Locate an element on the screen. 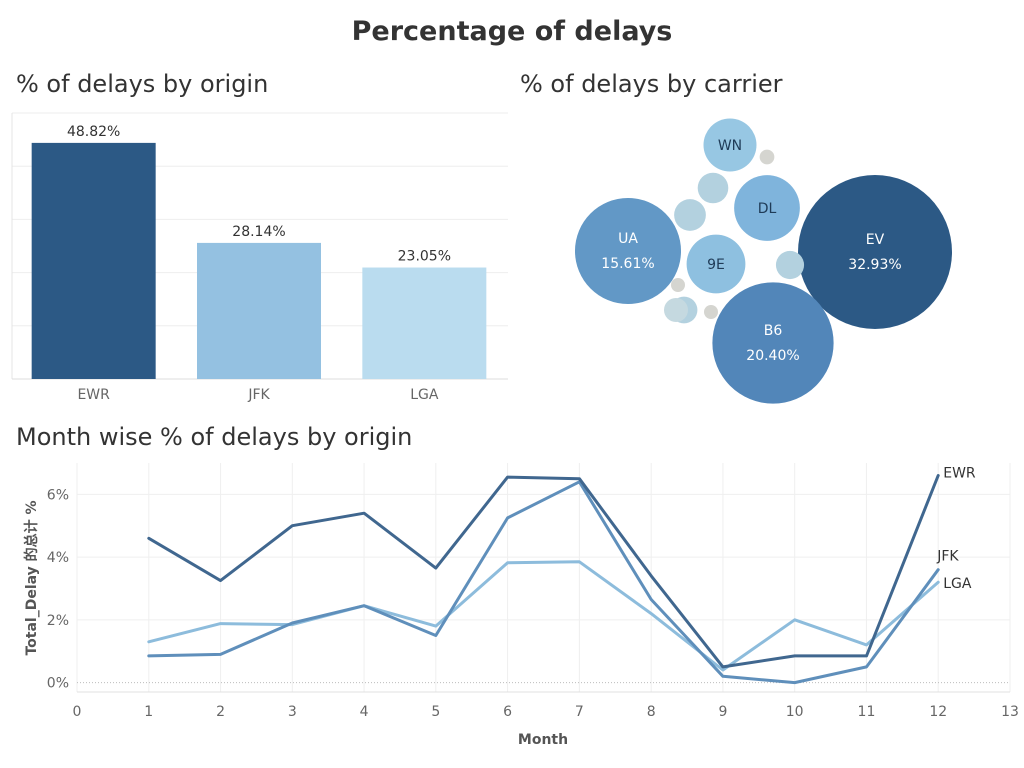 The image size is (1024, 768). bubble-UA is located at coordinates (628, 251).